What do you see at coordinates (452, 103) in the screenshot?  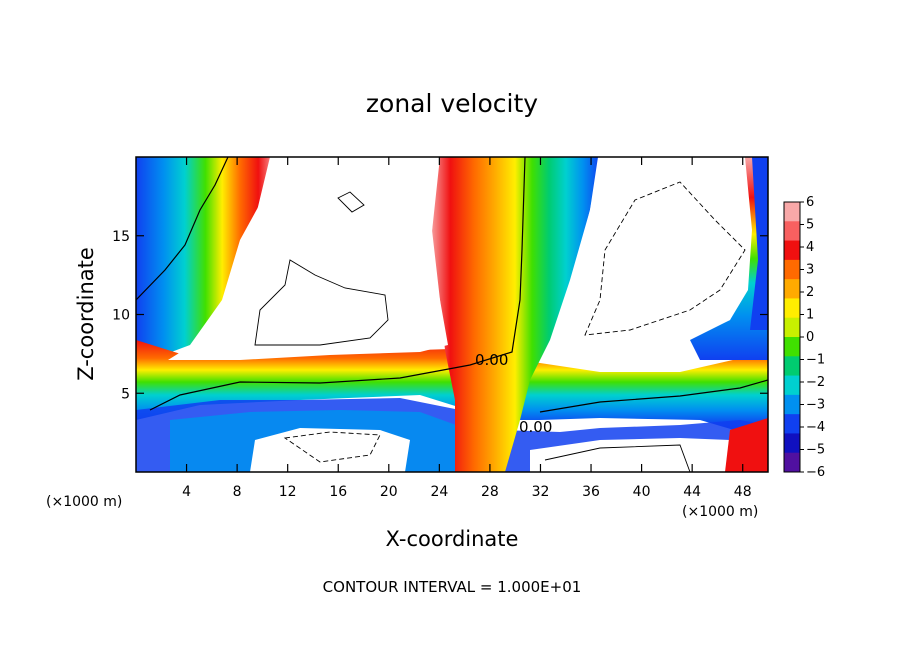 I see `chart-title: zonal velocity` at bounding box center [452, 103].